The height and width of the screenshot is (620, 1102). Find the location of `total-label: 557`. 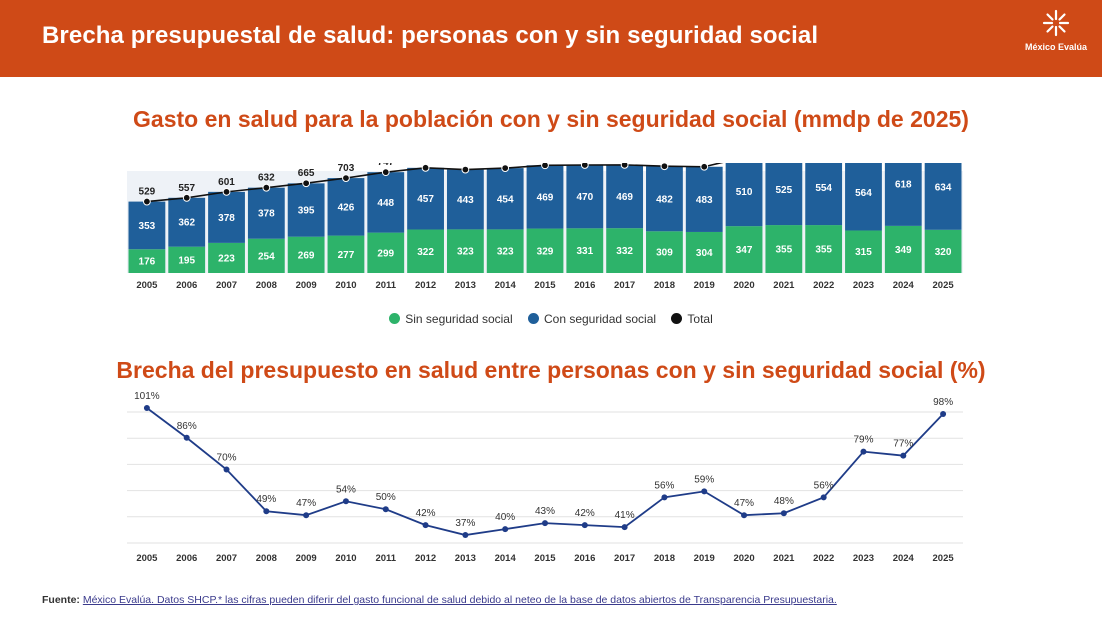

total-label: 557 is located at coordinates (186, 188).